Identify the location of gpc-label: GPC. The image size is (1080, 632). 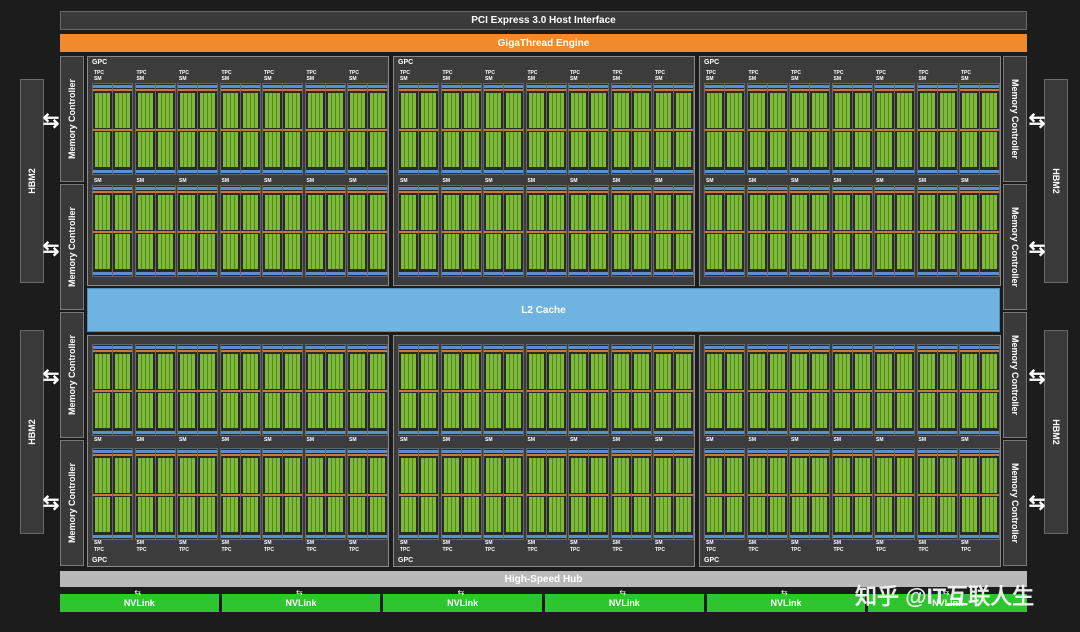
(712, 62).